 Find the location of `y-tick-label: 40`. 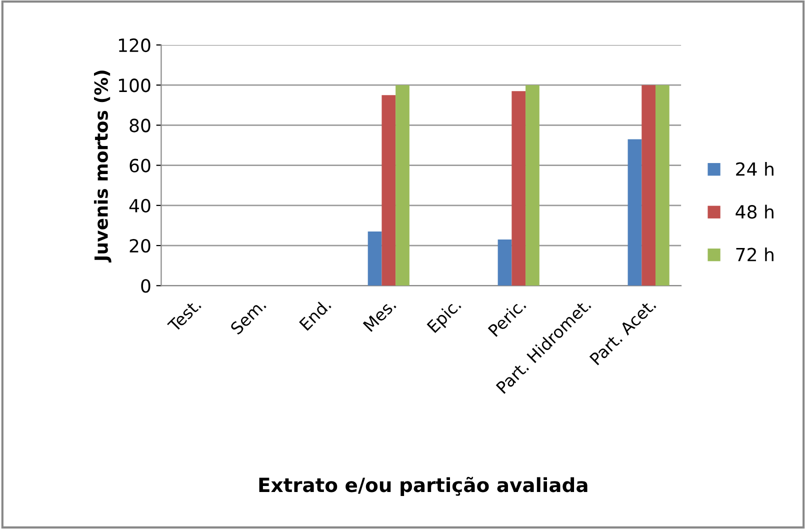

y-tick-label: 40 is located at coordinates (139, 205).